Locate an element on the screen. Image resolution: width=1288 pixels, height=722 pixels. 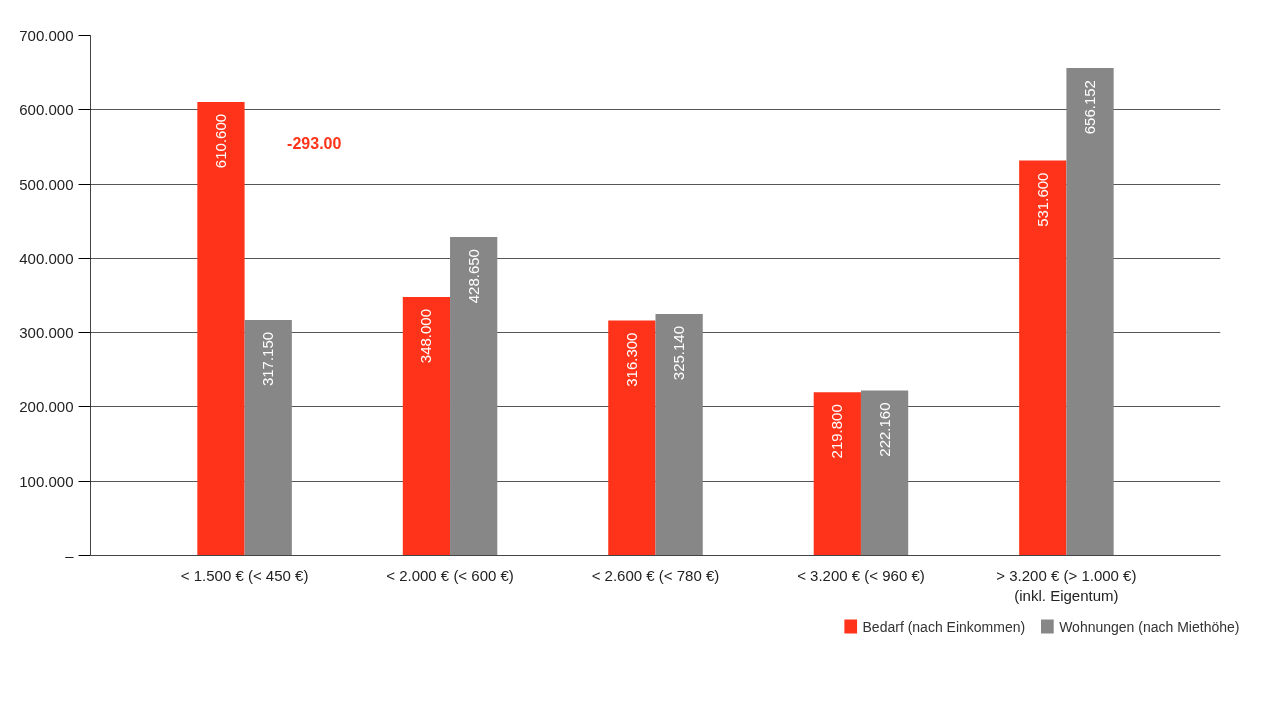
y-tick-label: 200.000 is located at coordinates (46, 407).